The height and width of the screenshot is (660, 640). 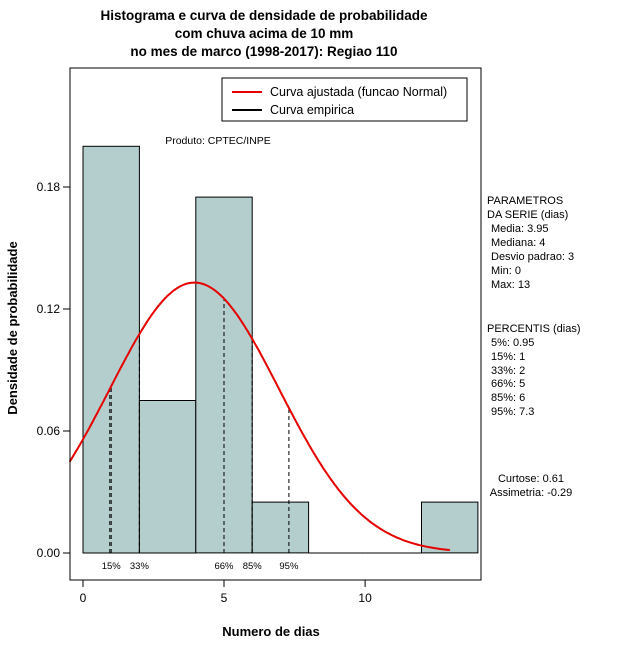 I want to click on y-axis-tick-label: 0.00, so click(x=49, y=553).